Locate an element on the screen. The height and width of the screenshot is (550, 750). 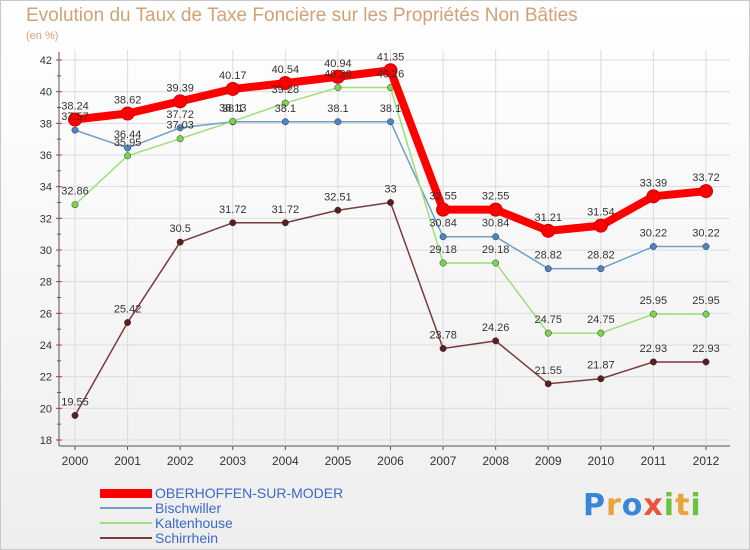
data-label: 24.26 is located at coordinates (496, 328).